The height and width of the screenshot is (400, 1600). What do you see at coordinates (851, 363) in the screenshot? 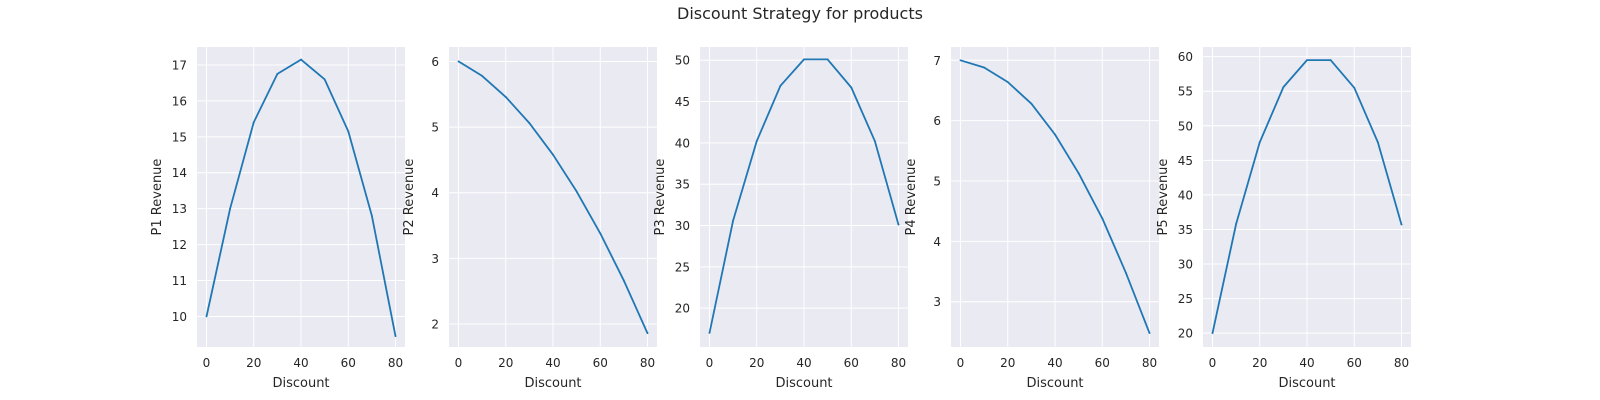
I see `p3-x-tick-label: 60` at bounding box center [851, 363].